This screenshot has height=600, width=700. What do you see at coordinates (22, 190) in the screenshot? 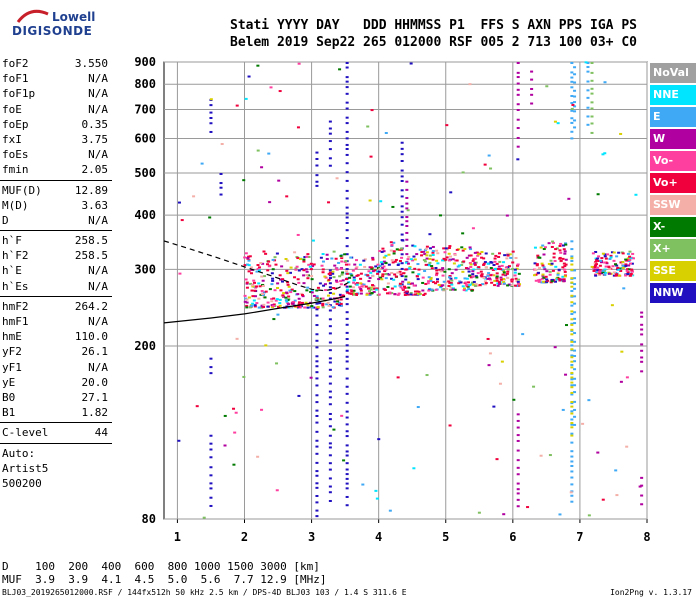
I see `param-name: MUF(D)` at bounding box center [22, 190].